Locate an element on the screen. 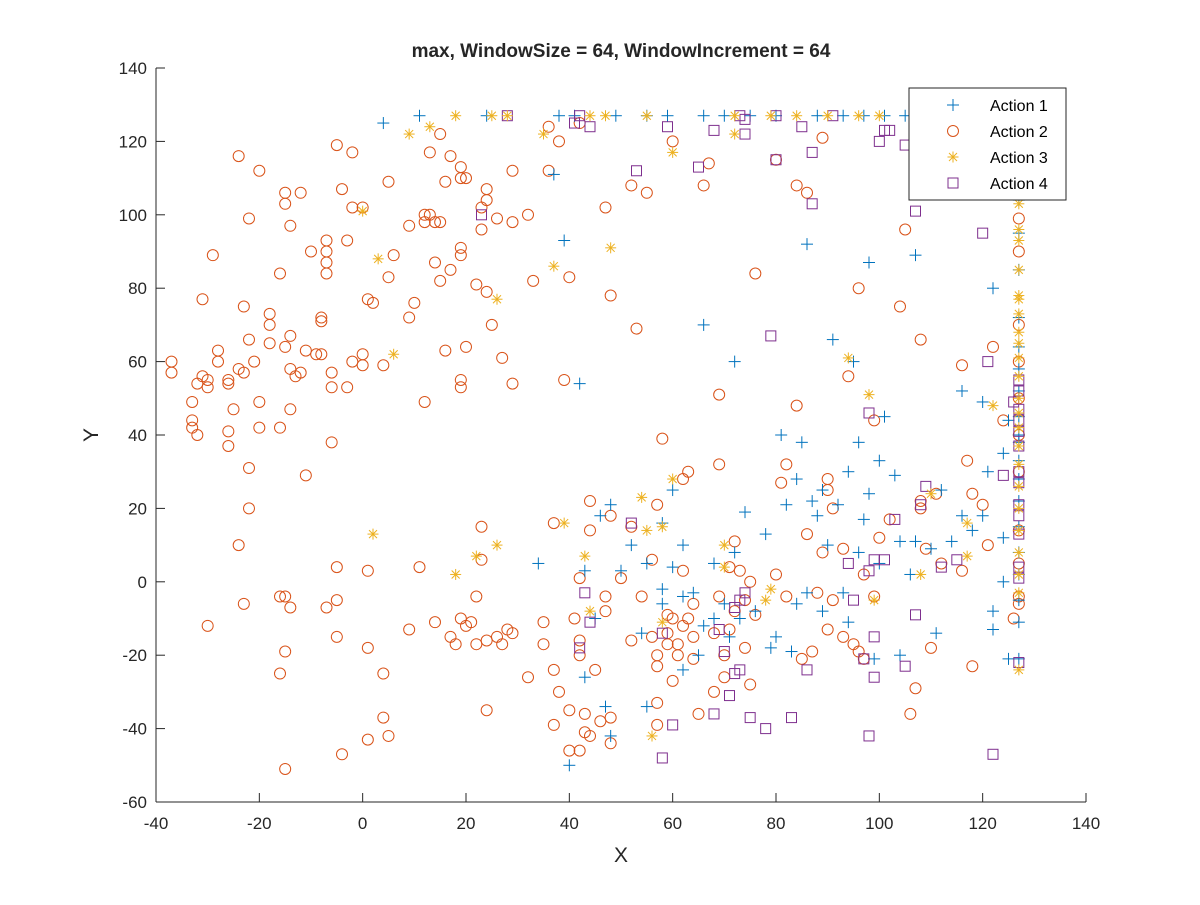 The height and width of the screenshot is (905, 1200). legend-label-action-3: Action 3 is located at coordinates (1019, 158).